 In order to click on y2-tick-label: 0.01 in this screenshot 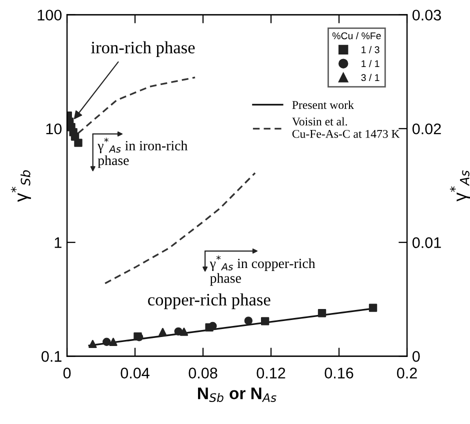, I will do `click(426, 242)`.